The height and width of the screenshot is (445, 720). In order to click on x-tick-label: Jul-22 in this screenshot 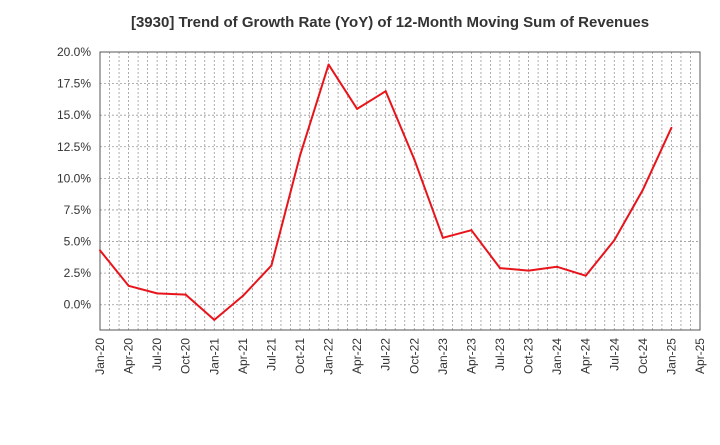, I will do `click(386, 354)`.